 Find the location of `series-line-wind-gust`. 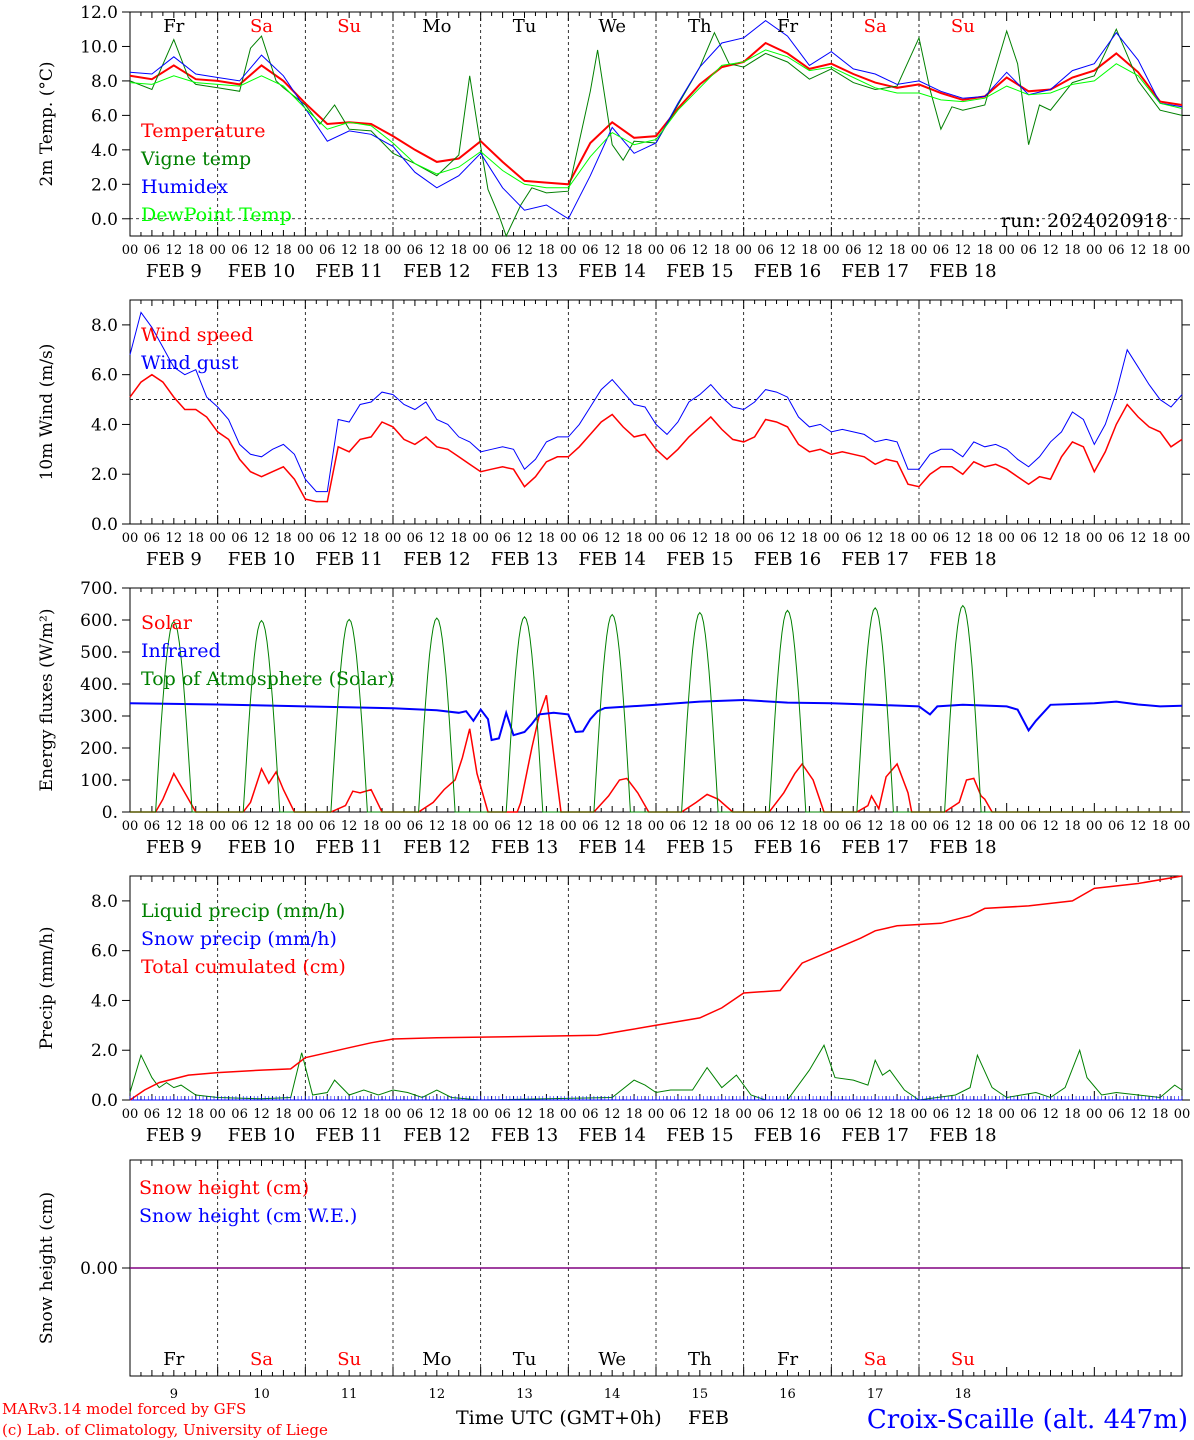

series-line-wind-gust is located at coordinates (656, 402).